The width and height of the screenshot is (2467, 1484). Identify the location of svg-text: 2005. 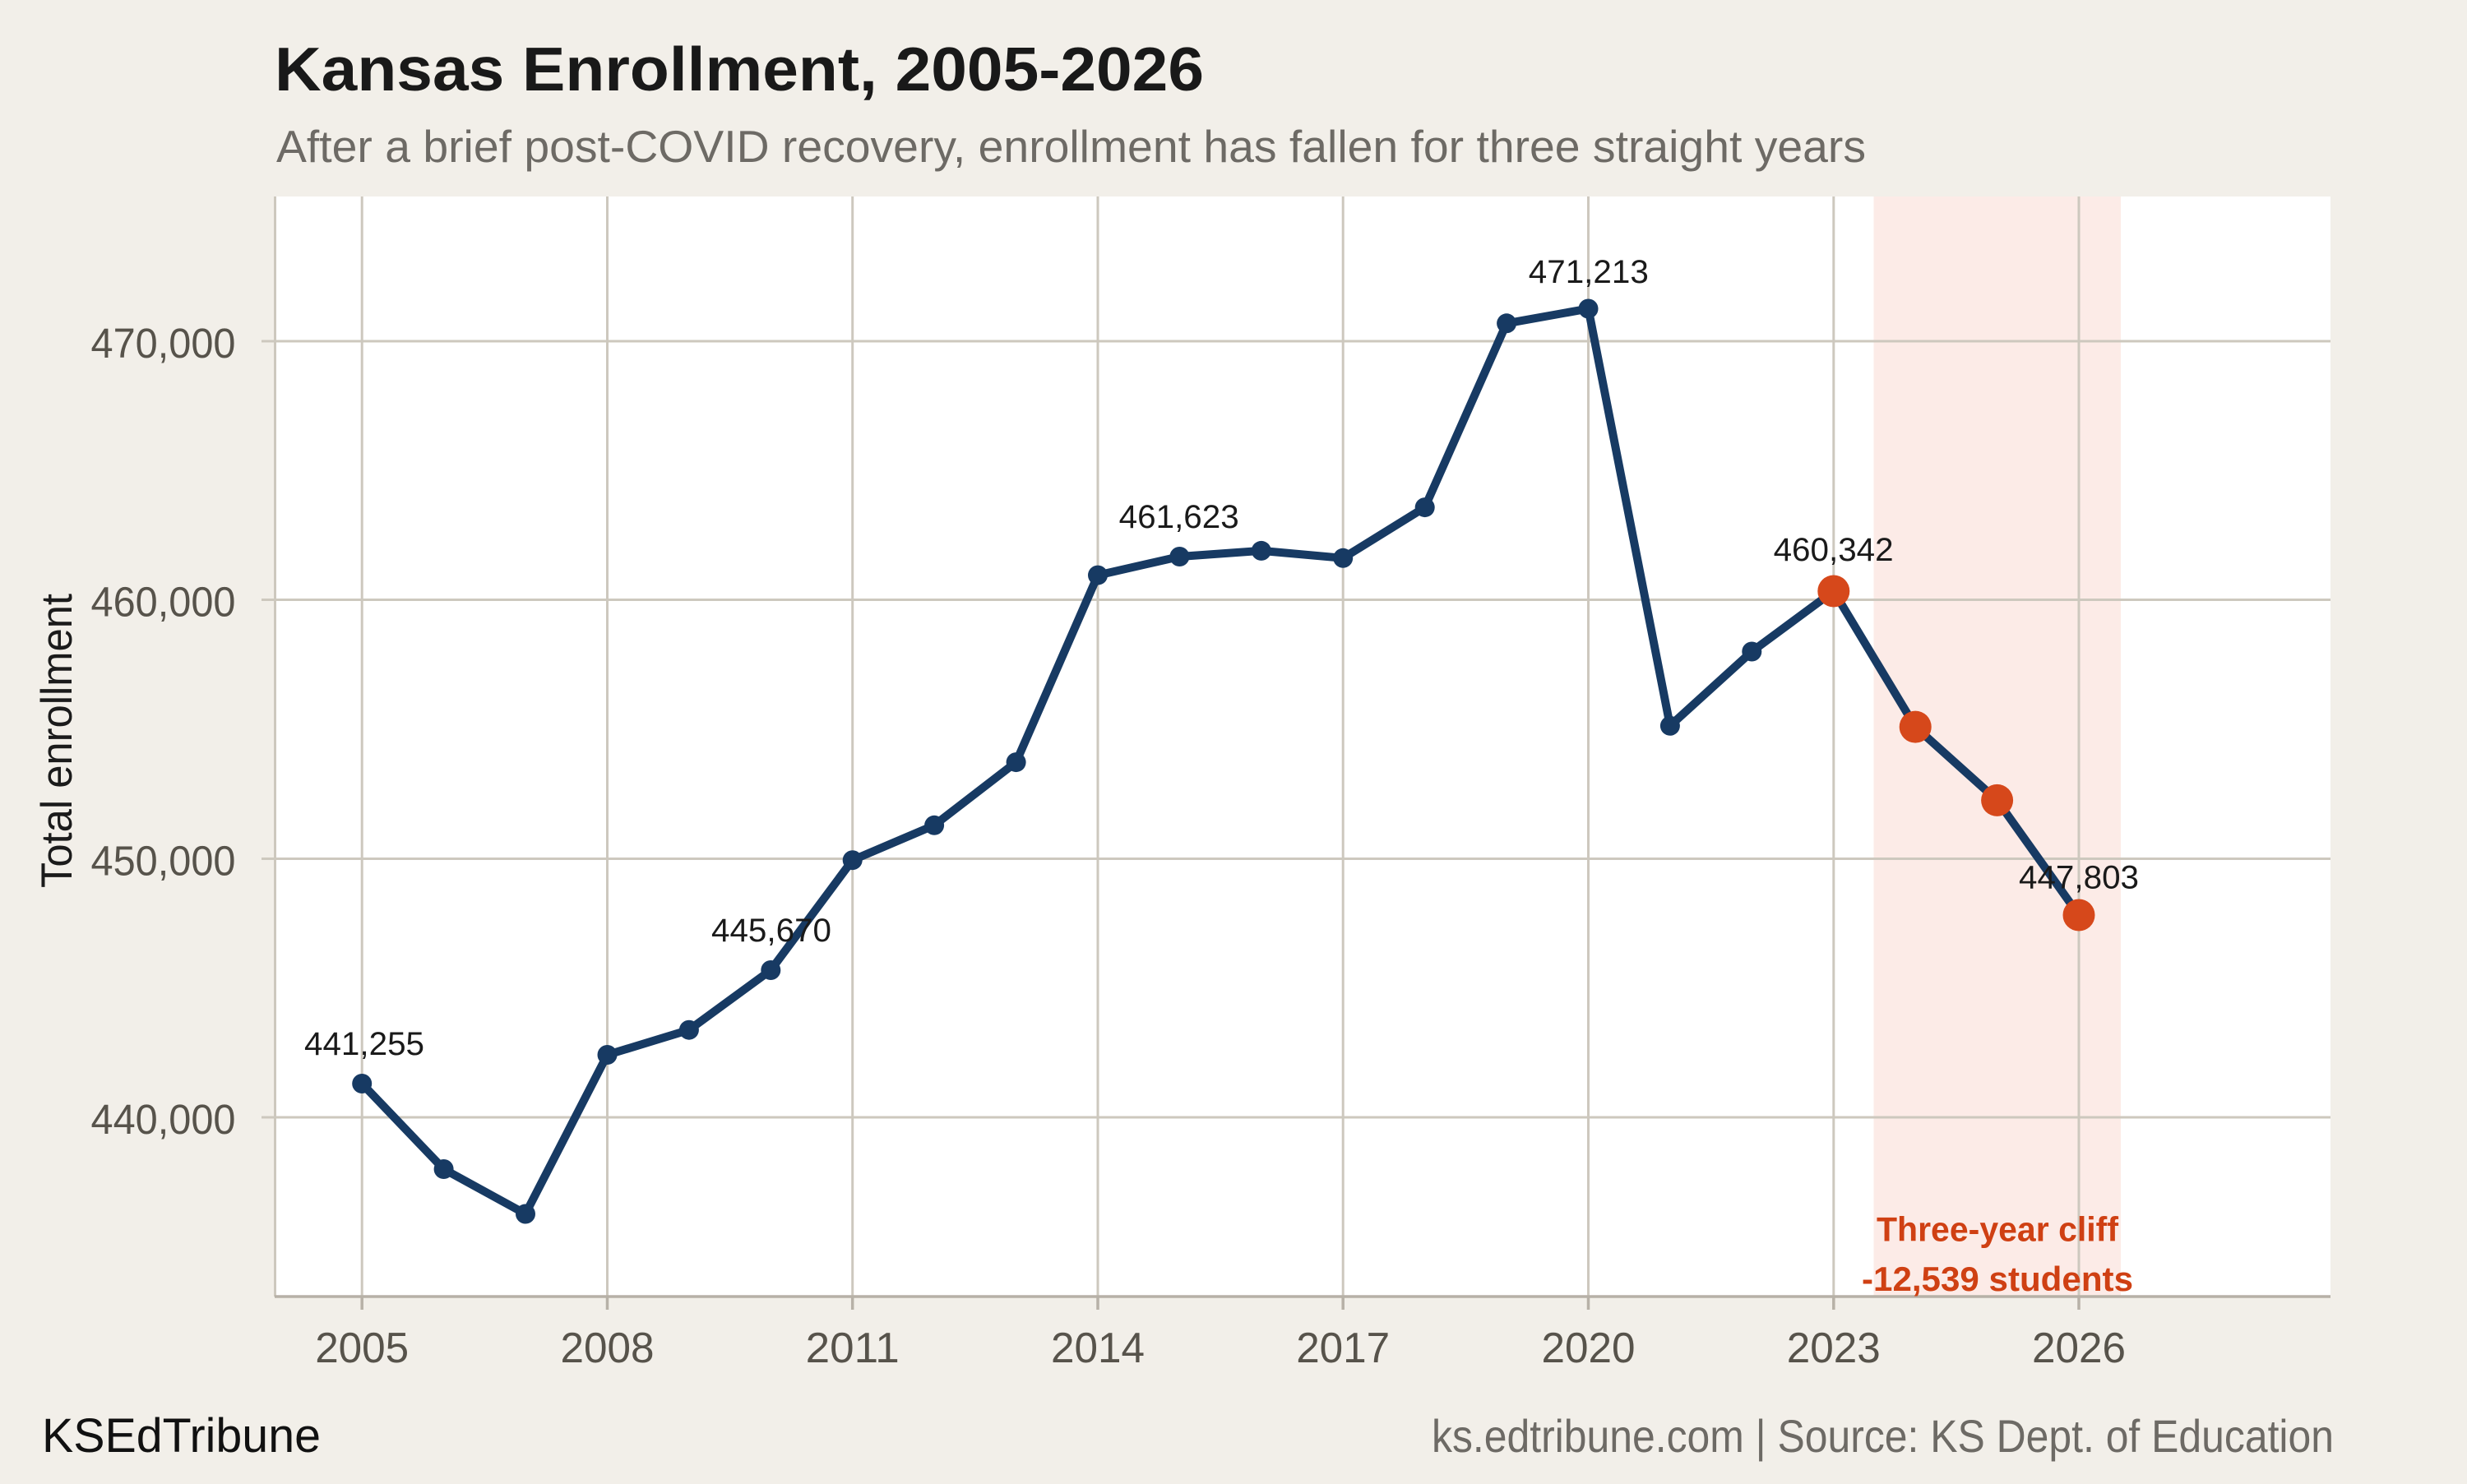
(362, 1349).